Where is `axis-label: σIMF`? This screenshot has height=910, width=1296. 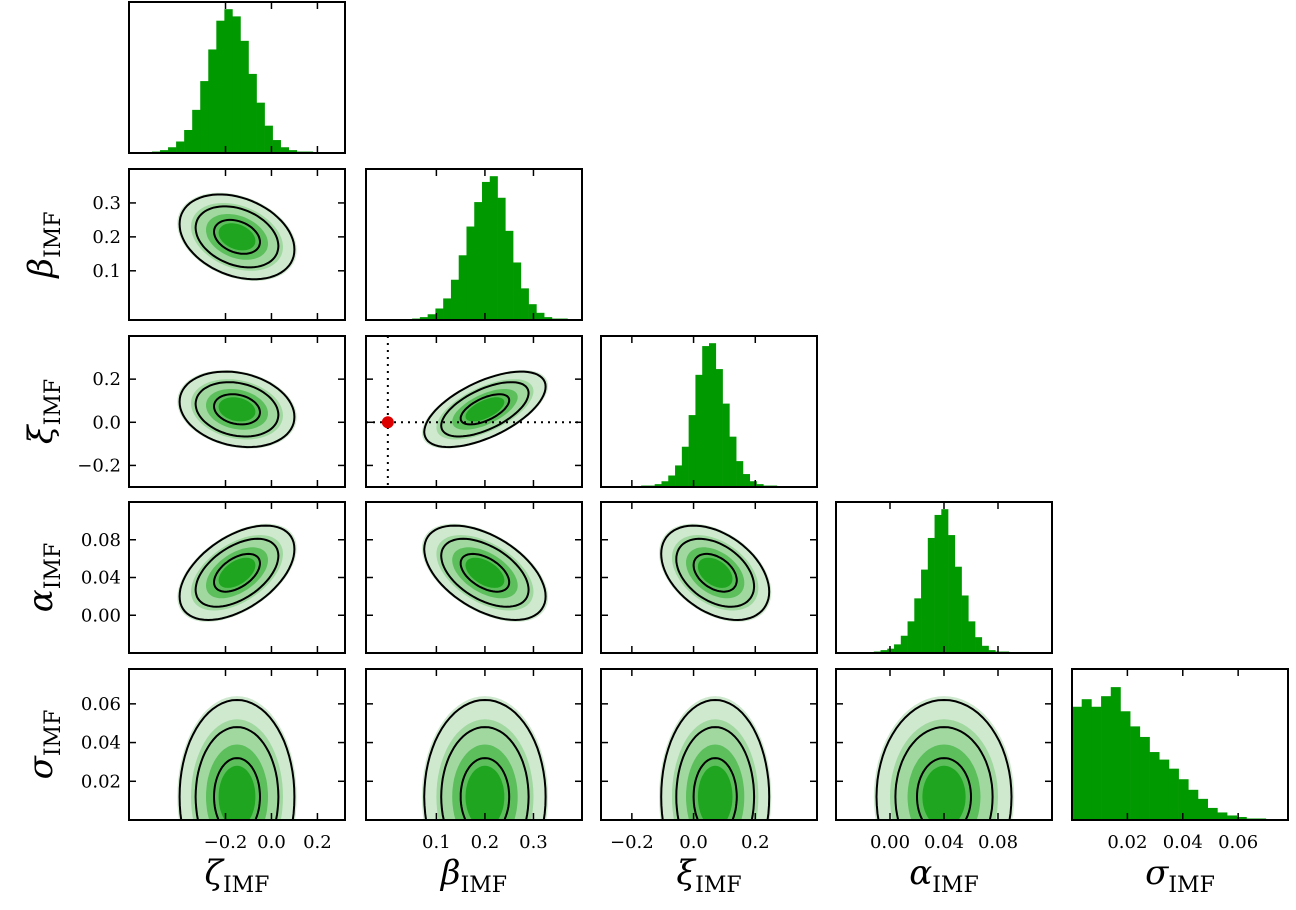 axis-label: σIMF is located at coordinates (43, 745).